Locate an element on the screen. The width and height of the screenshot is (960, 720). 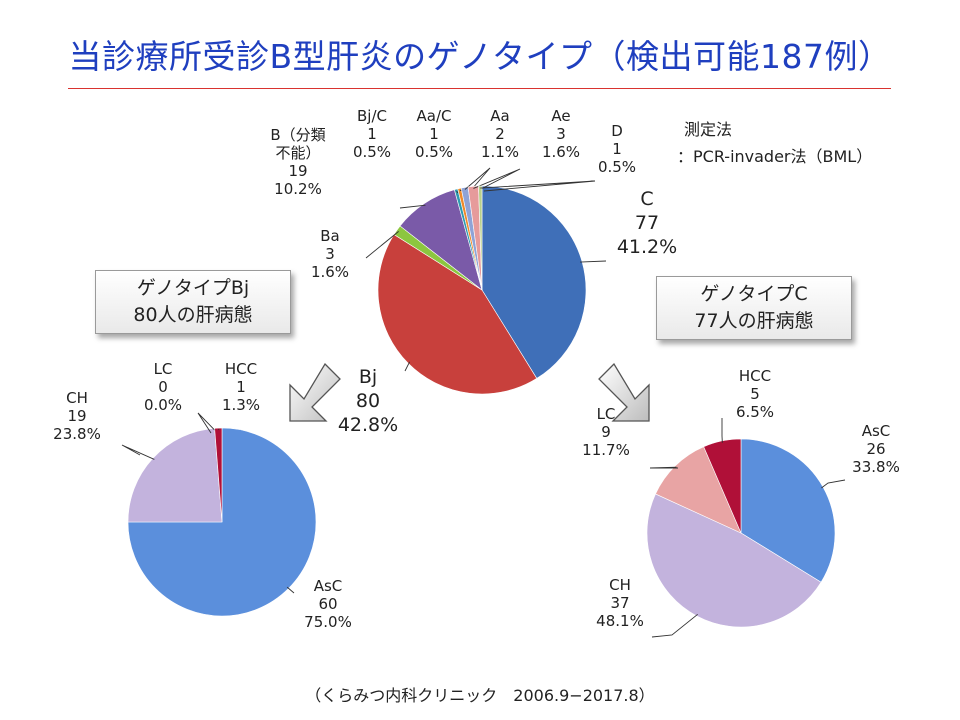
data-label-hcc: 1.3% is located at coordinates (241, 405).